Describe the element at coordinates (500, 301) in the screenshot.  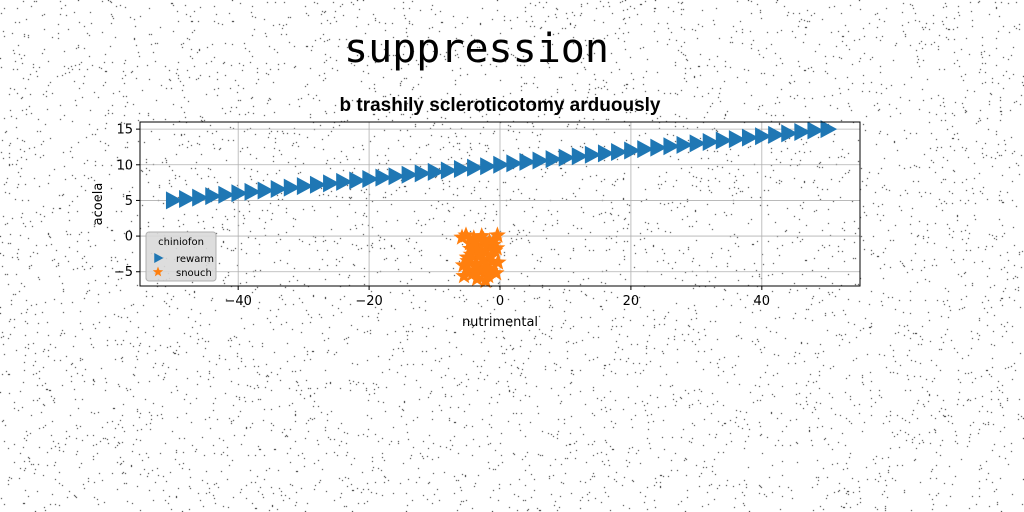
I see `x-tick-label: 0` at that location.